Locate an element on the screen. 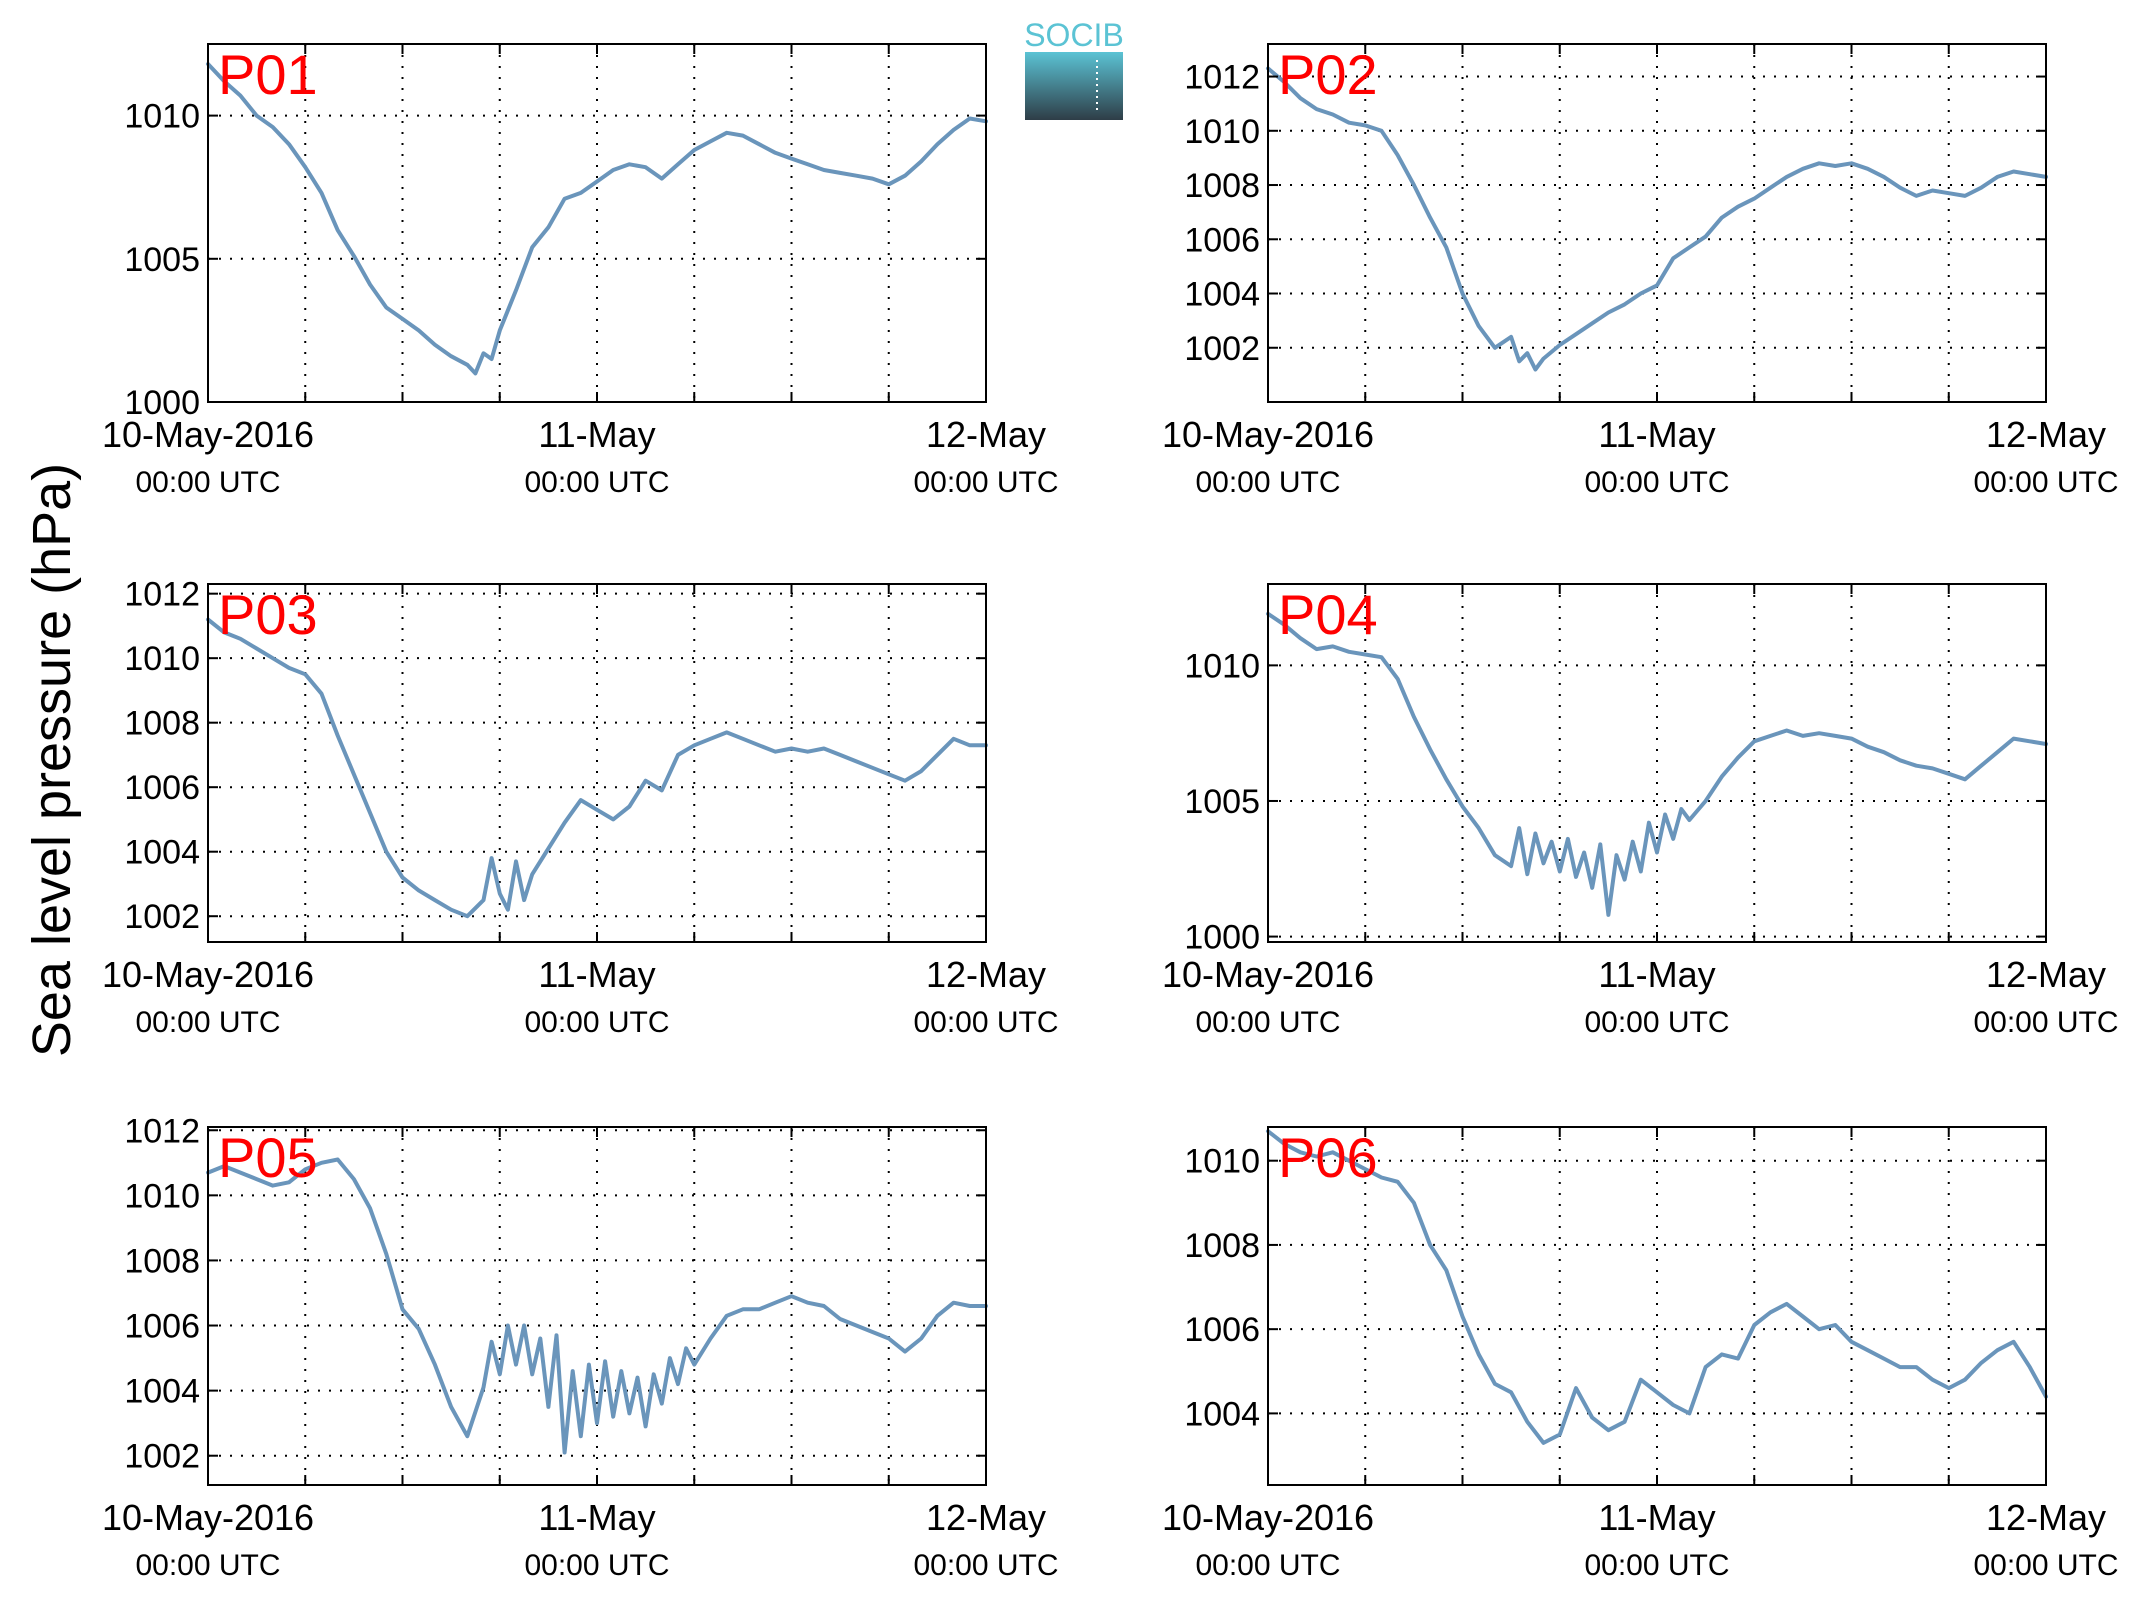 Image resolution: width=2133 pixels, height=1608 pixels. socib-logo-text: SOCIB is located at coordinates (1074, 35).